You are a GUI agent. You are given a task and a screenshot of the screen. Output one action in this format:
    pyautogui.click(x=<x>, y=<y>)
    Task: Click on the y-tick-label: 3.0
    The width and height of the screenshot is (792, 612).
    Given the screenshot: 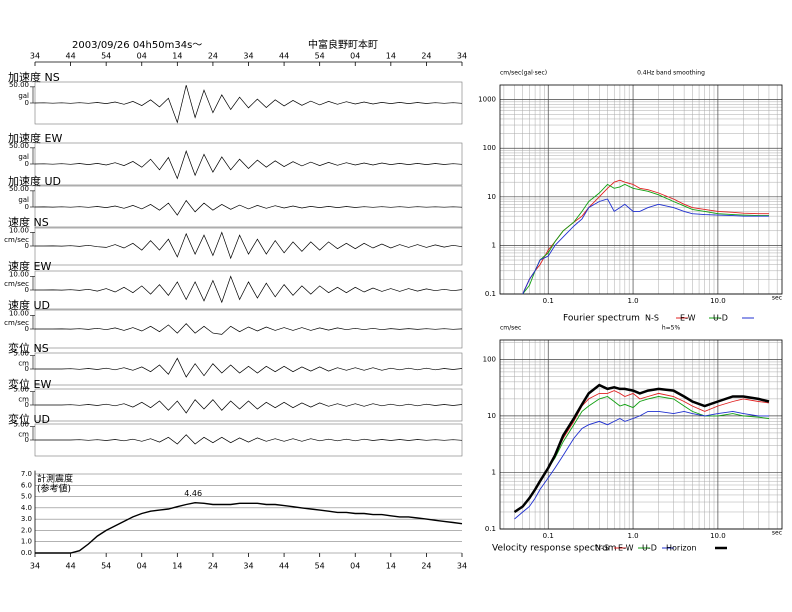 What is the action you would take?
    pyautogui.click(x=26, y=519)
    